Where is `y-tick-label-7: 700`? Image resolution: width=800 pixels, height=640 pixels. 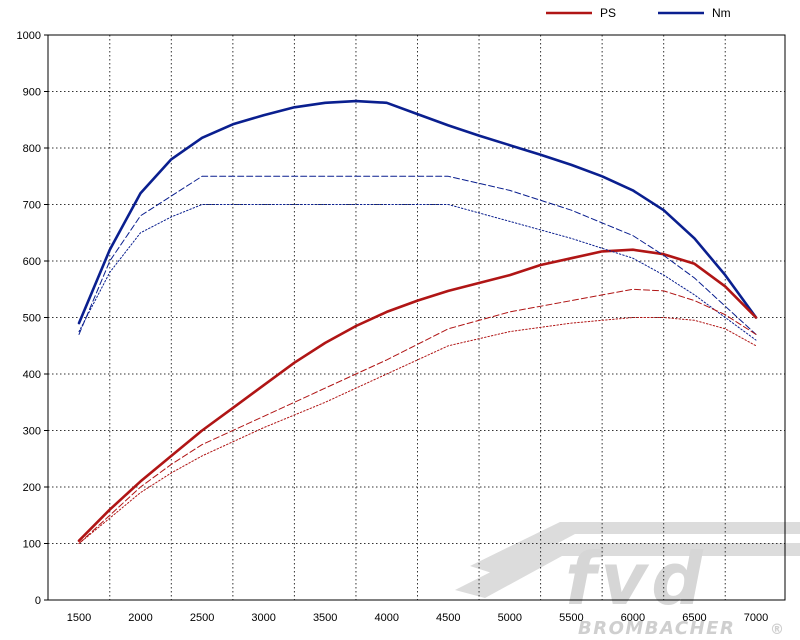
y-tick-label-7: 700 is located at coordinates (32, 206).